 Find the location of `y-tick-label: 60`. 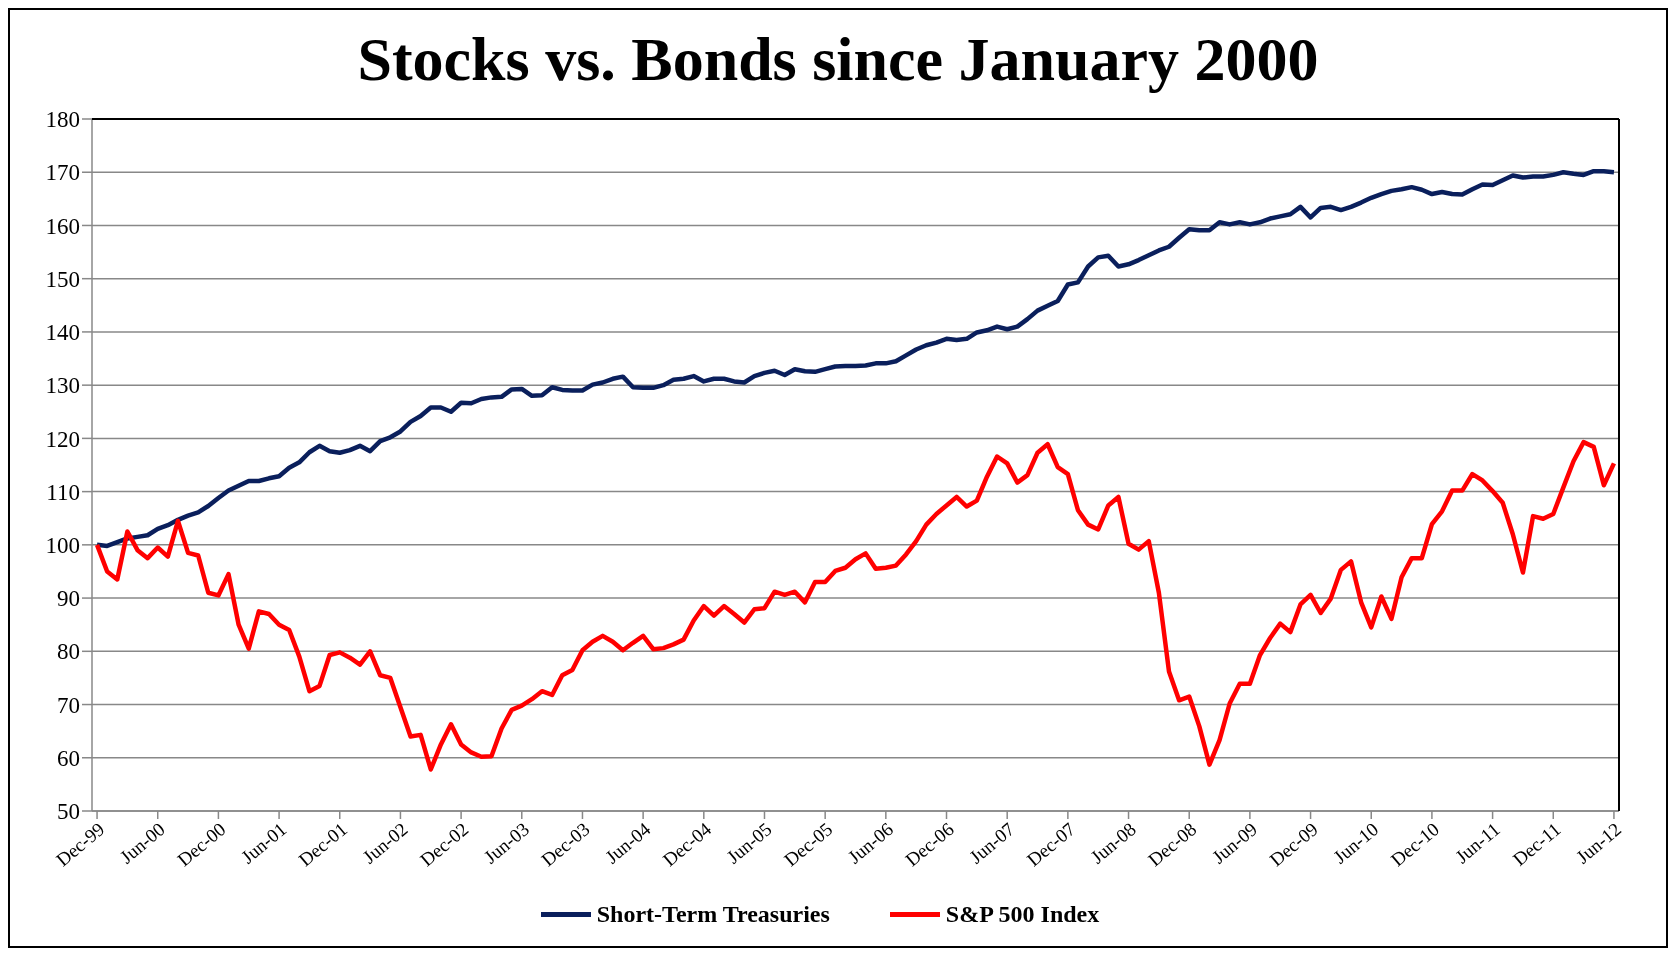

y-tick-label: 60 is located at coordinates (68, 758).